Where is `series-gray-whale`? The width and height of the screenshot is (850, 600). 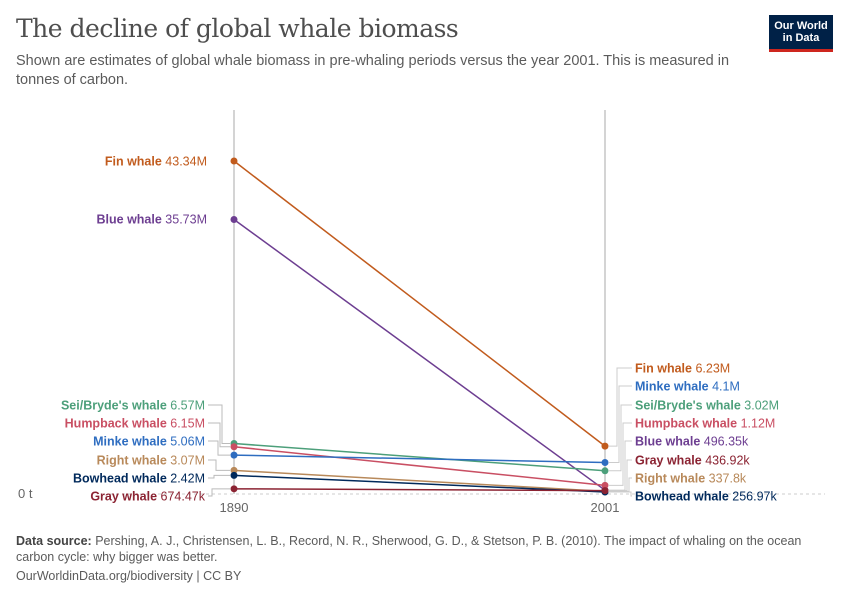
series-gray-whale is located at coordinates (419, 490).